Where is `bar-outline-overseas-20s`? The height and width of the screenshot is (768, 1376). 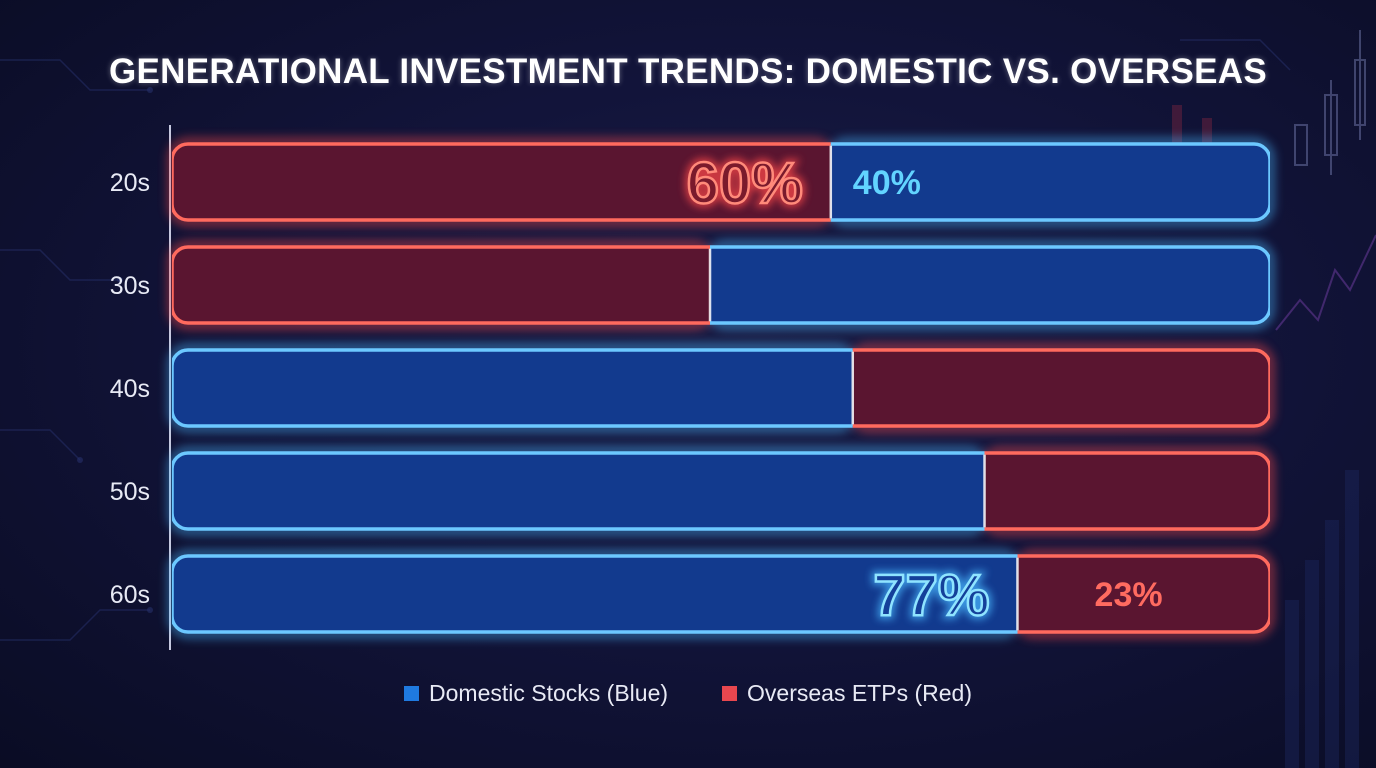 bar-outline-overseas-20s is located at coordinates (501, 182).